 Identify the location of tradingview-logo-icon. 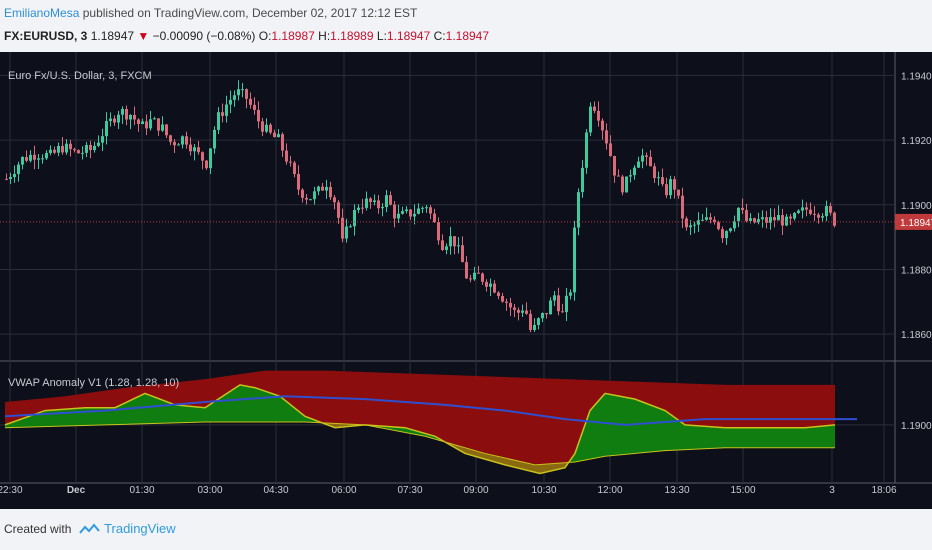
(89, 528).